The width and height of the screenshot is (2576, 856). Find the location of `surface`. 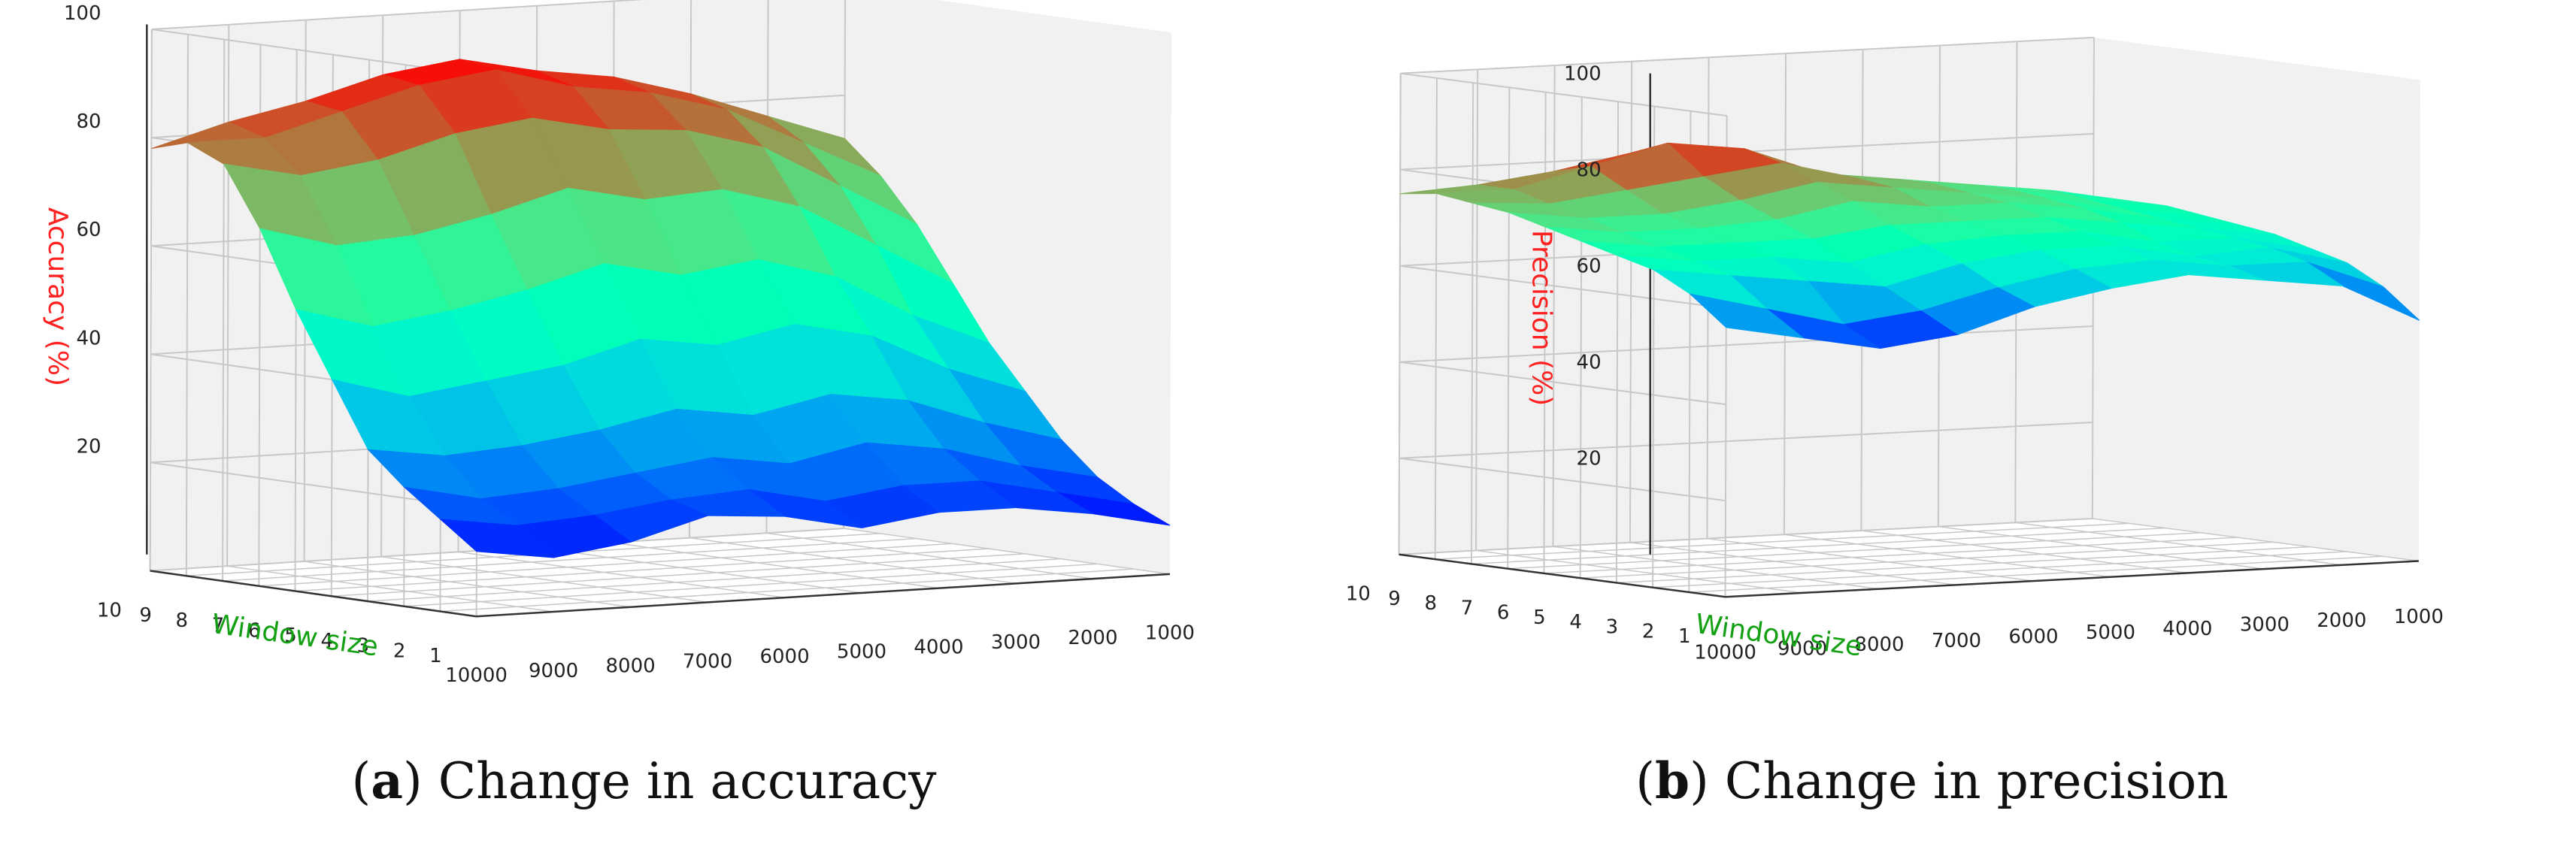

surface is located at coordinates (1910, 246).